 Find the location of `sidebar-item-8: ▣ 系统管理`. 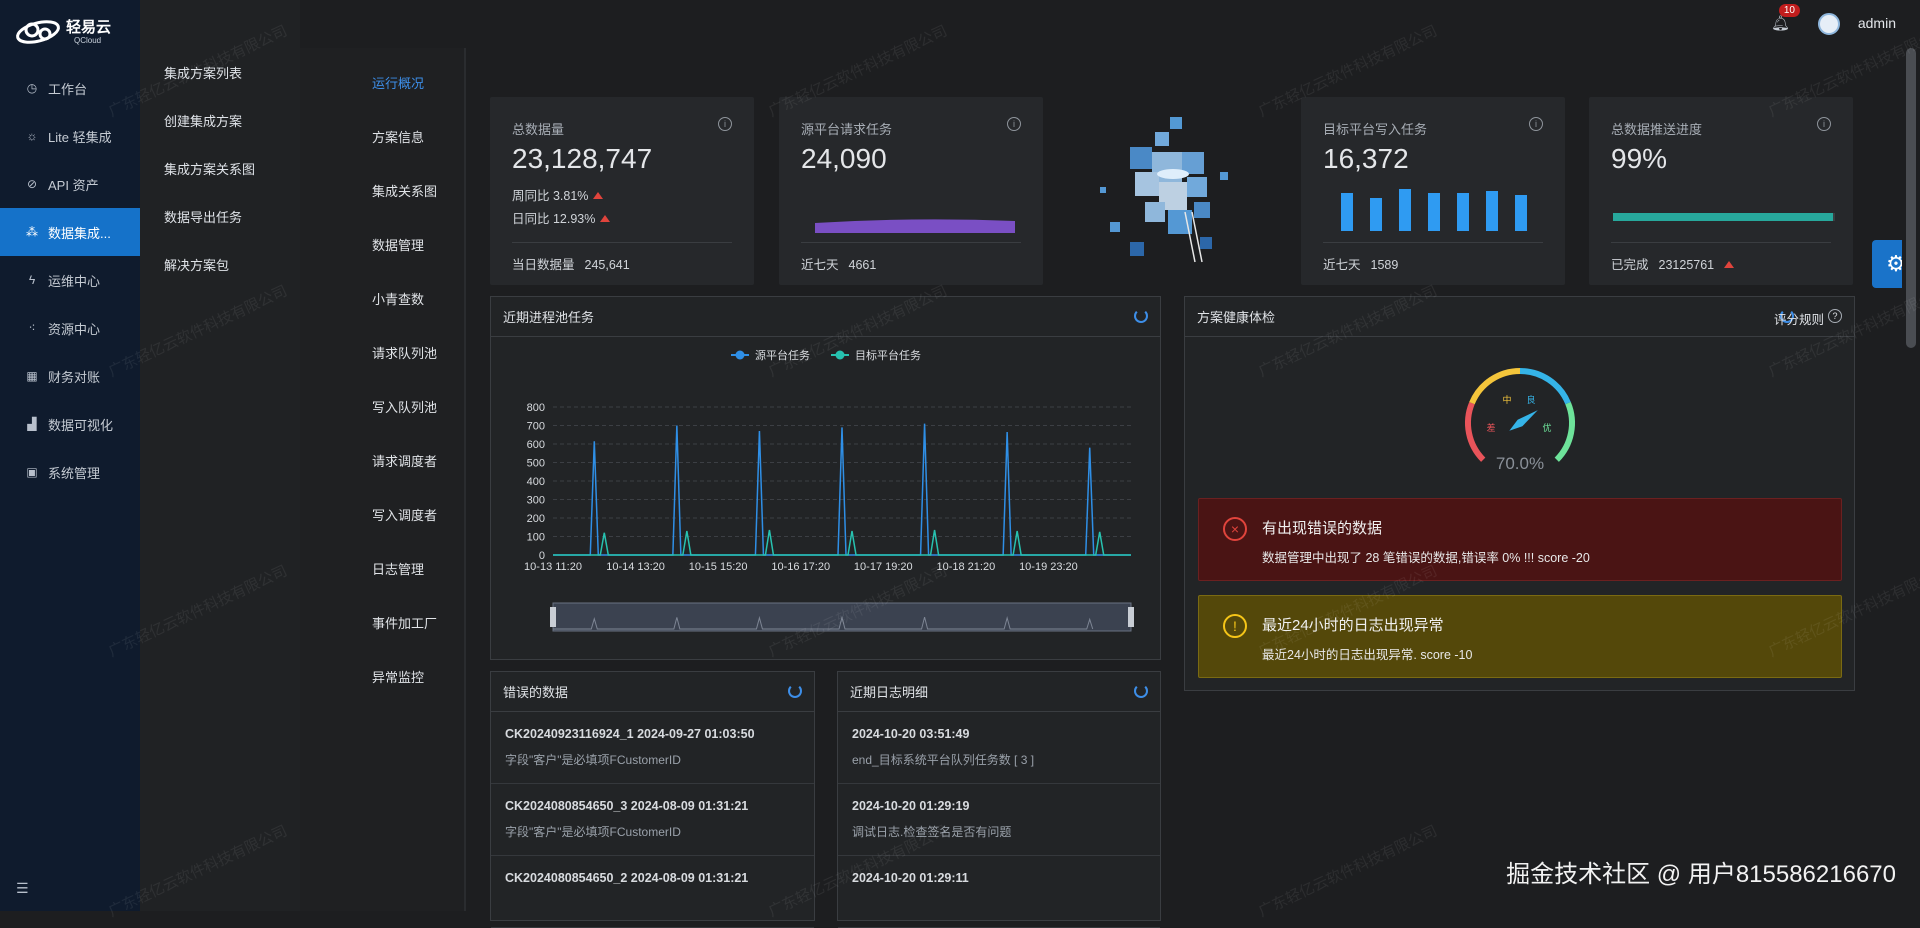

sidebar-item-8: ▣ 系统管理 is located at coordinates (70, 472).